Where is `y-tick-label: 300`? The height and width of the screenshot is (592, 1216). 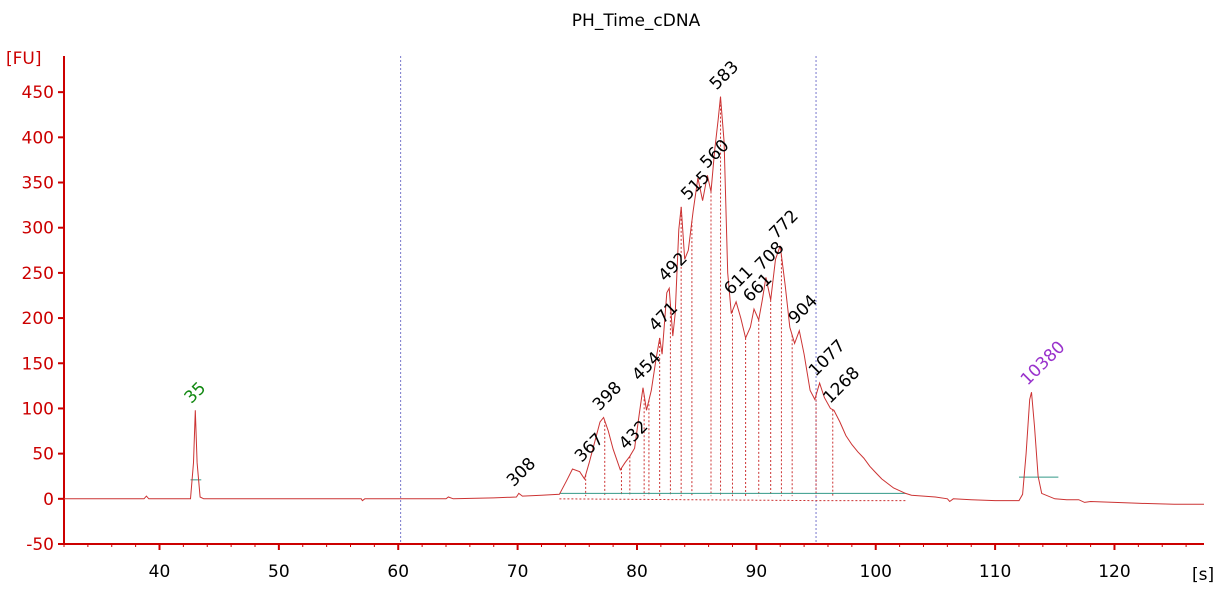 y-tick-label: 300 is located at coordinates (38, 229).